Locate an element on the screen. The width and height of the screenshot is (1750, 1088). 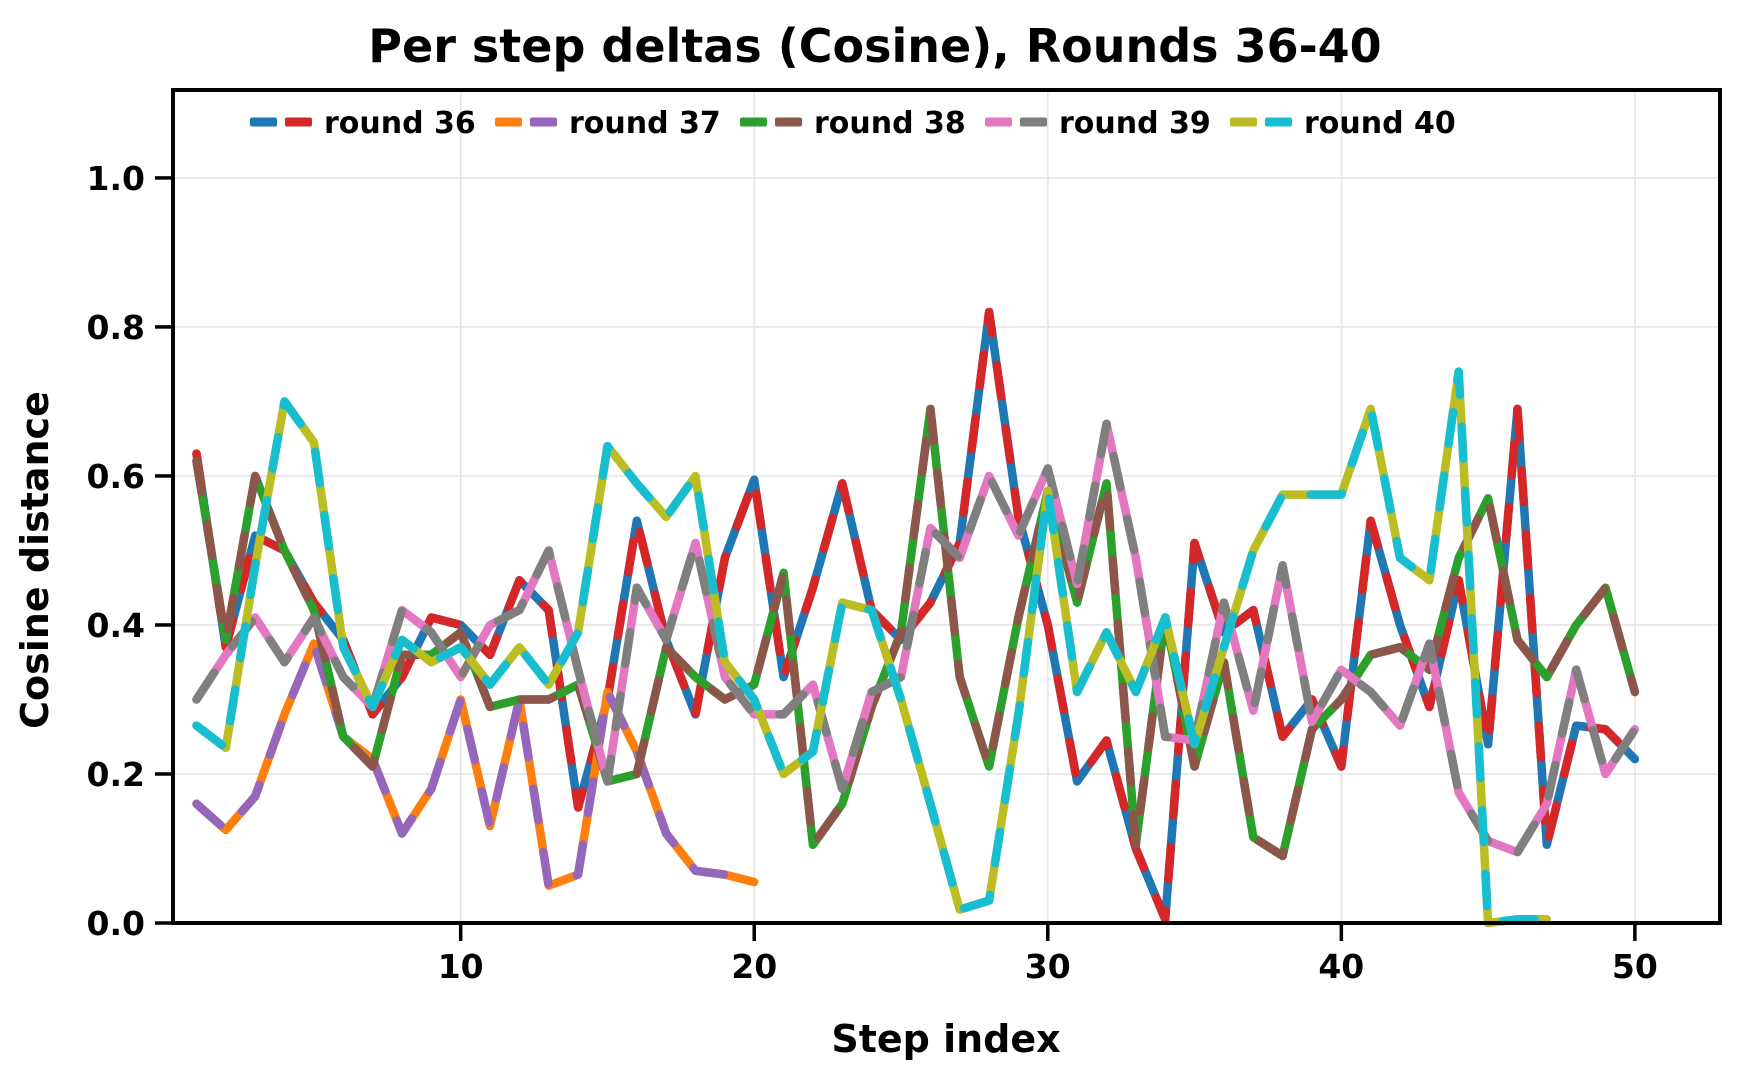
chart-title: Per step deltas (Cosine), Rounds 36-40 is located at coordinates (874, 46).